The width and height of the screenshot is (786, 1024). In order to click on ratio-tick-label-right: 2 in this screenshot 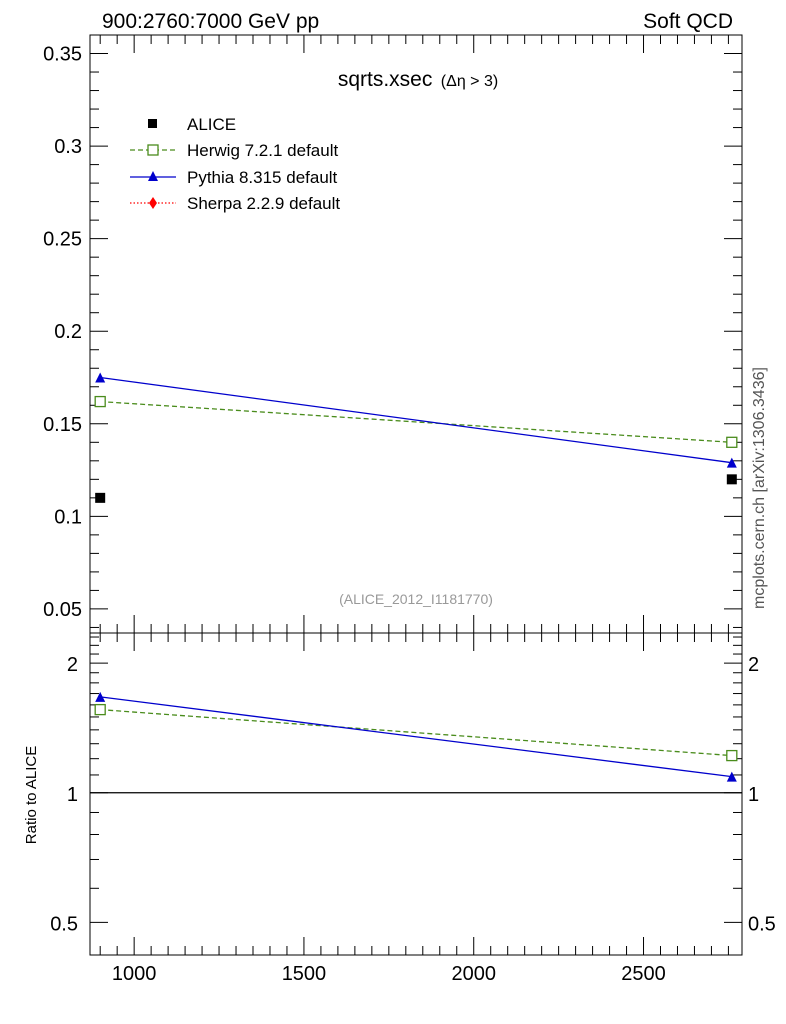, I will do `click(753, 665)`.